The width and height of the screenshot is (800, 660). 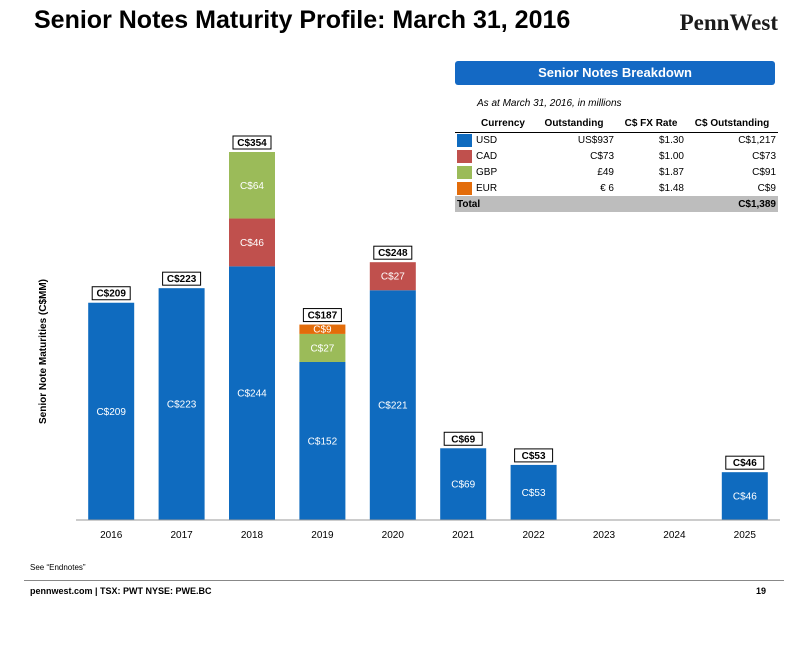 I want to click on x-tick-label: 2024, so click(x=674, y=535).